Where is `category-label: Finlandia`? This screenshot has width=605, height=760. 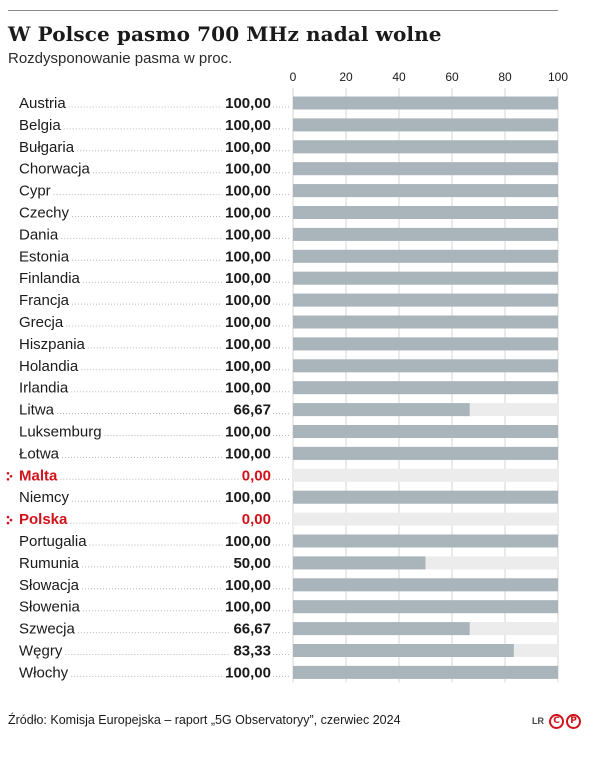 category-label: Finlandia is located at coordinates (50, 278).